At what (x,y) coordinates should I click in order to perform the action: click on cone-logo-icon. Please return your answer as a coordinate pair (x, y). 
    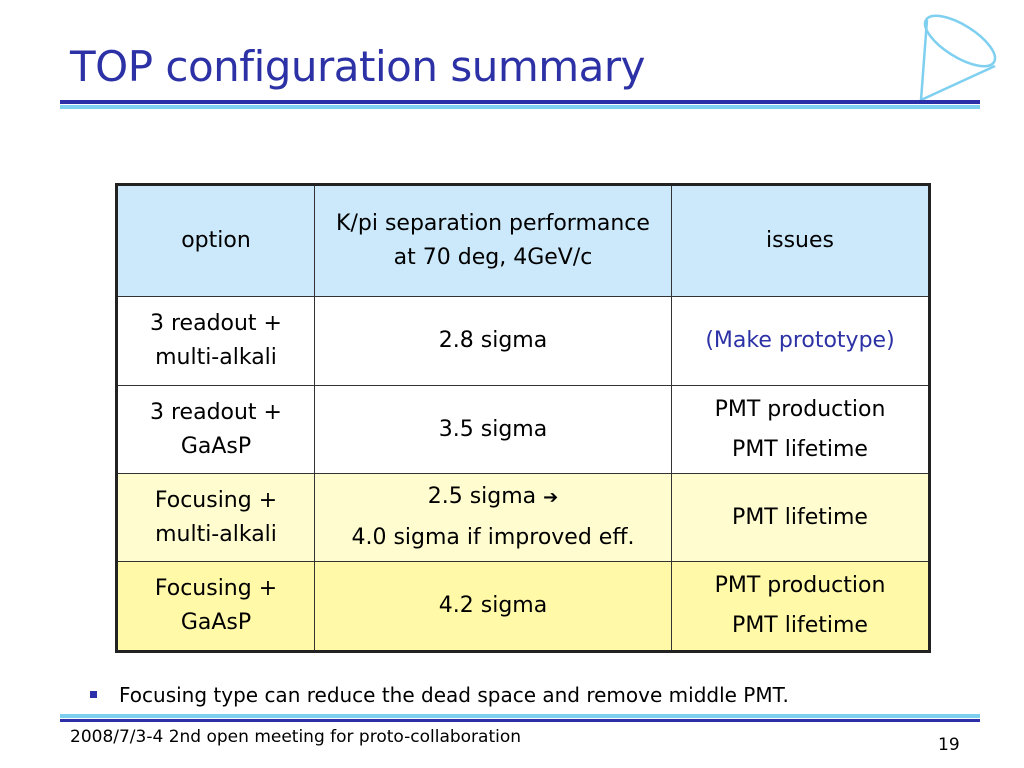
    Looking at the image, I should click on (958, 58).